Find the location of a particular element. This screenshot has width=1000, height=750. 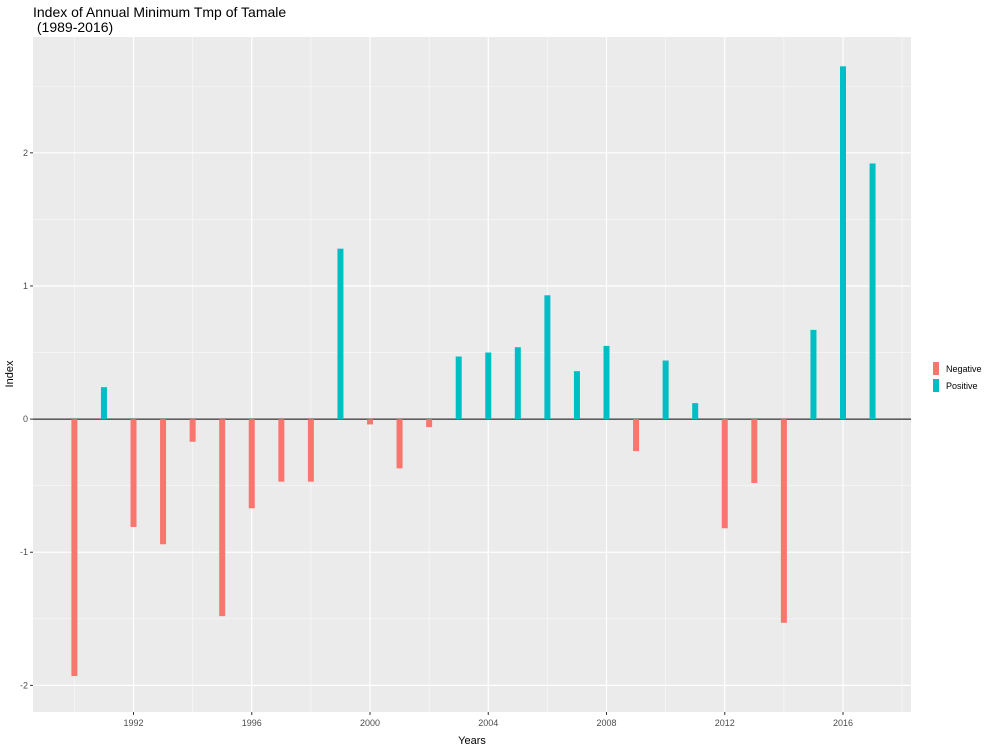

y-tick-label: 0 is located at coordinates (25, 419).